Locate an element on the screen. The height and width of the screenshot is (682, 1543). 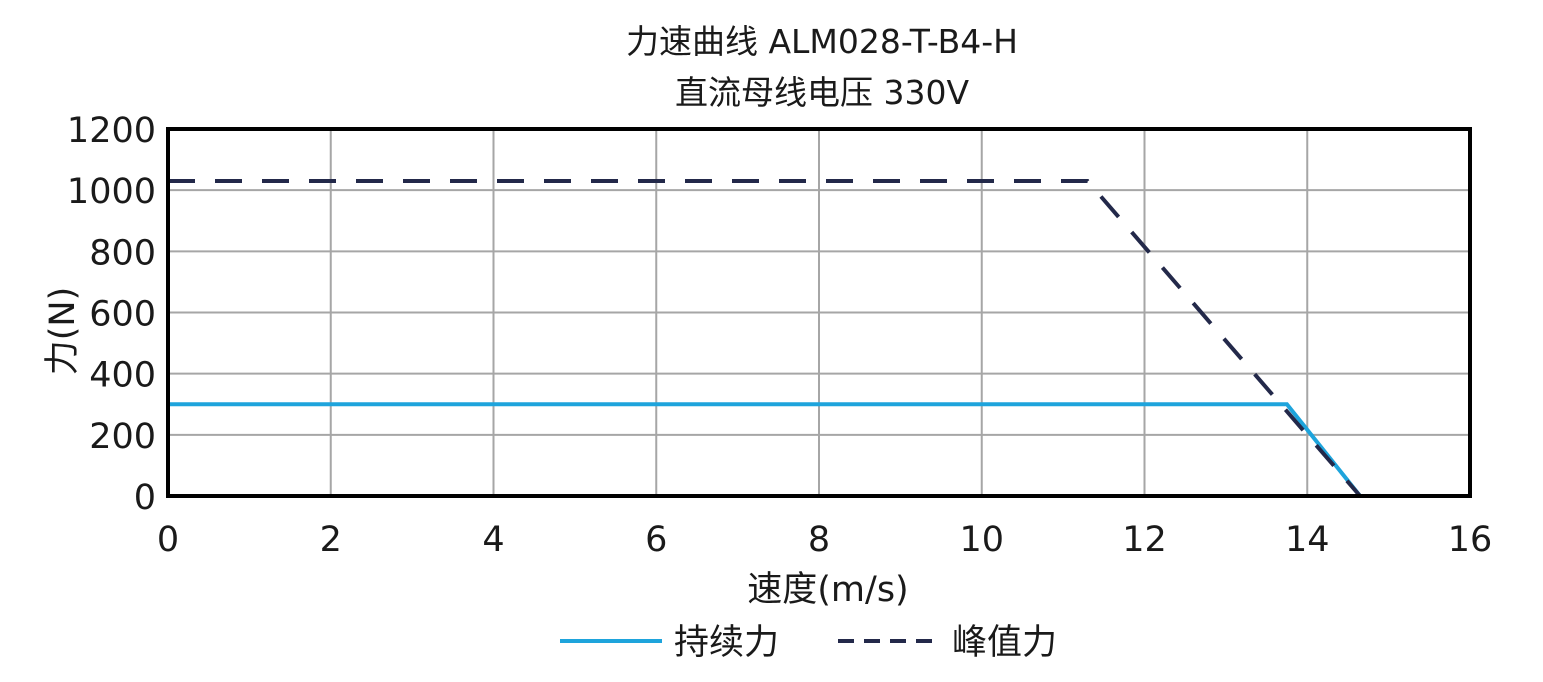
x-tick-label: 0 is located at coordinates (168, 540).